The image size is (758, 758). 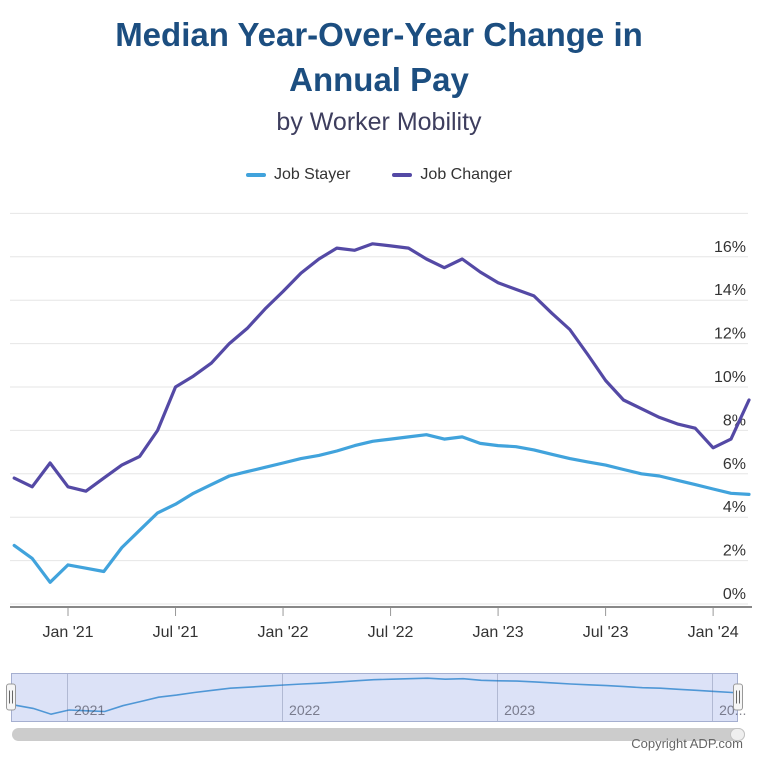 I want to click on y-axis-label: 0%, so click(x=734, y=594).